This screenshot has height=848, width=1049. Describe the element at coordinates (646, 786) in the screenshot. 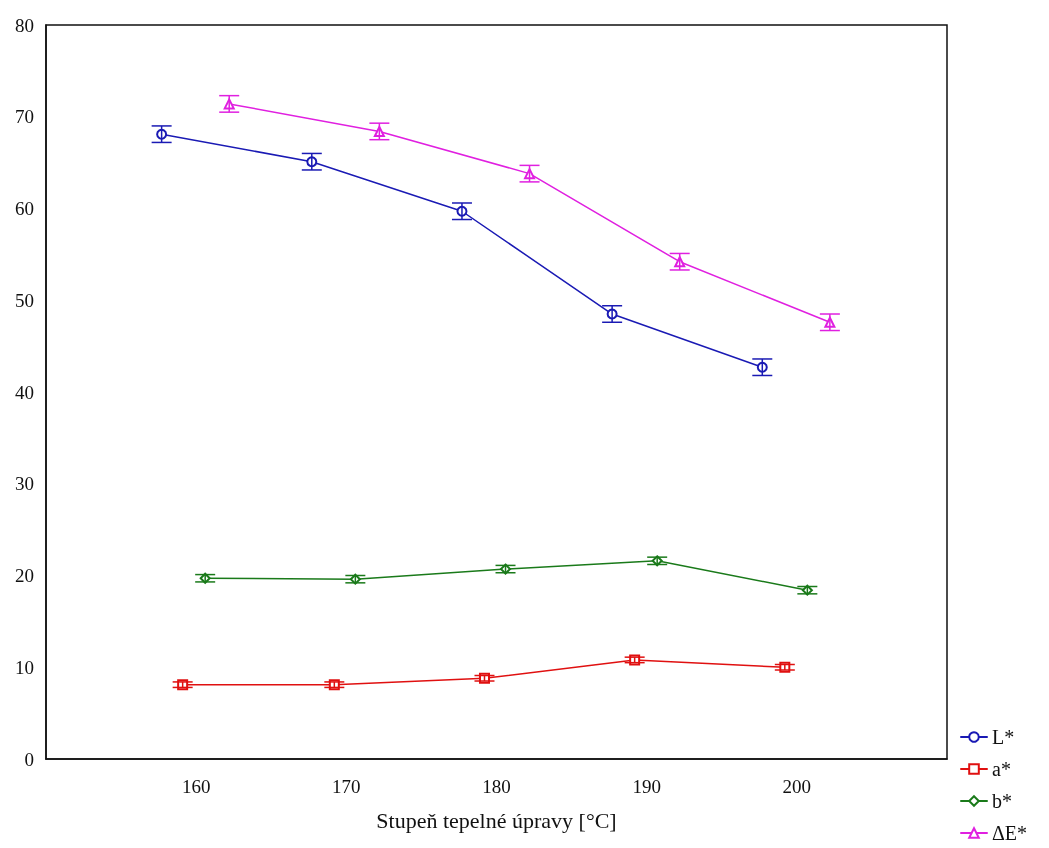

I see `x-tick-label: 190` at that location.